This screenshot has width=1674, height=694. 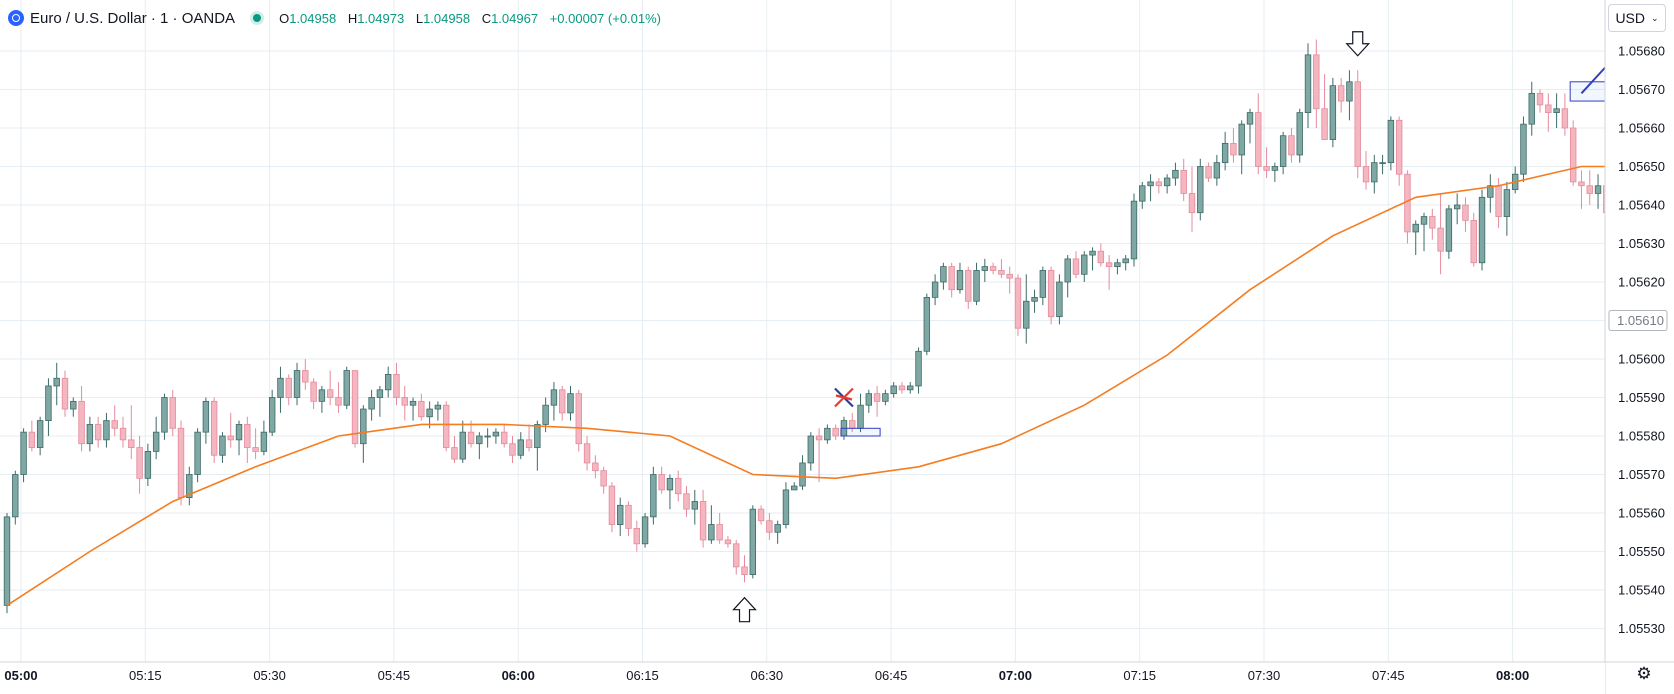 What do you see at coordinates (1139, 675) in the screenshot?
I see `time-tick-label: 07:15` at bounding box center [1139, 675].